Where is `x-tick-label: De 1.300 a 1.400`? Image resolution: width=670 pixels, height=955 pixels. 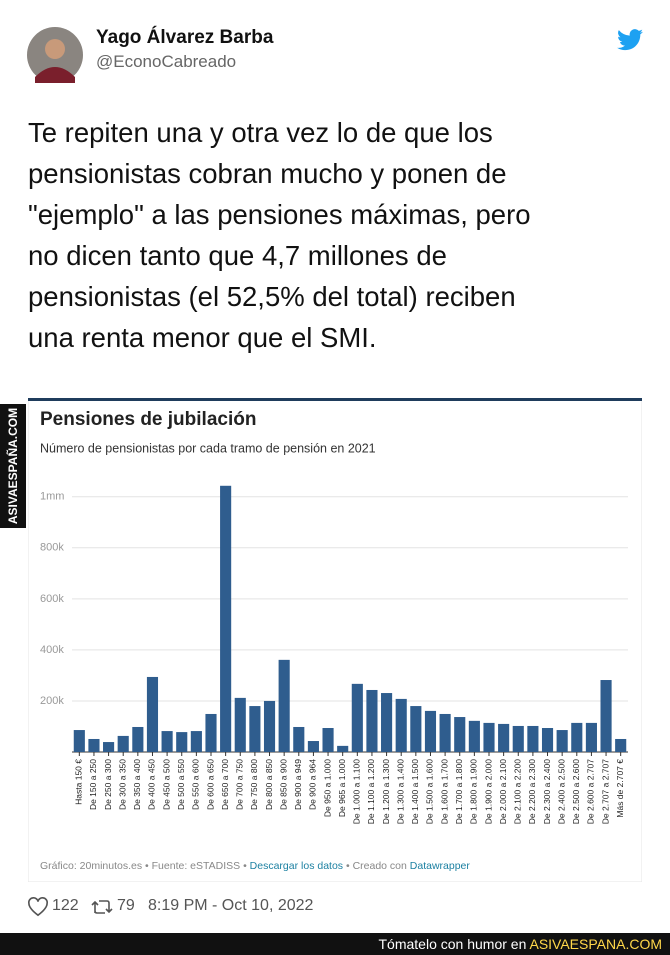 x-tick-label: De 1.300 a 1.400 is located at coordinates (400, 791).